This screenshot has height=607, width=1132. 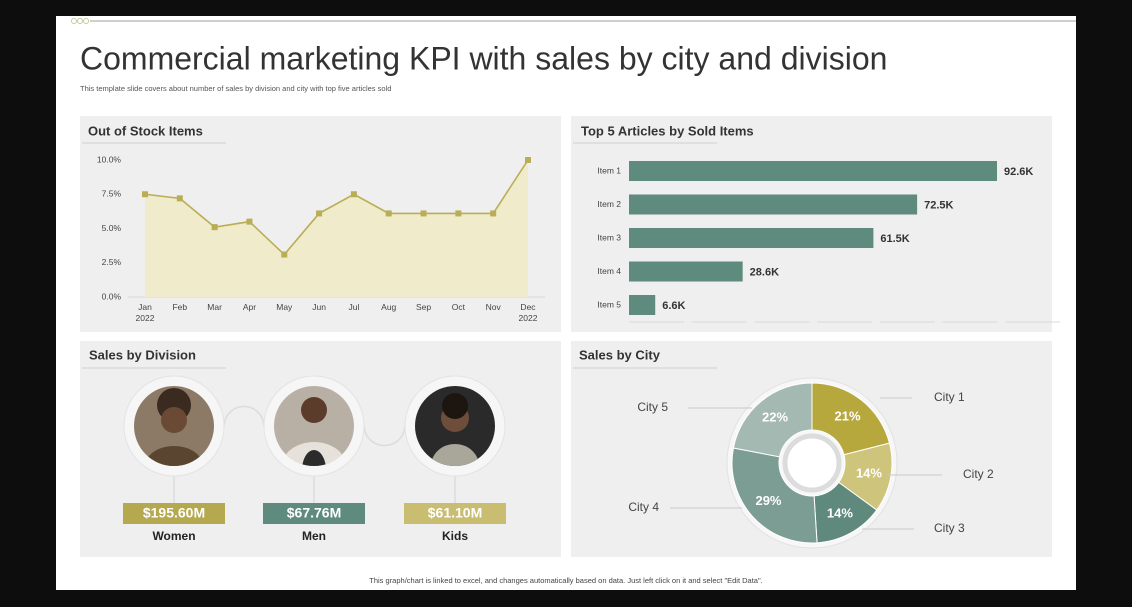 What do you see at coordinates (609, 271) in the screenshot?
I see `y-tick-label: Item 4` at bounding box center [609, 271].